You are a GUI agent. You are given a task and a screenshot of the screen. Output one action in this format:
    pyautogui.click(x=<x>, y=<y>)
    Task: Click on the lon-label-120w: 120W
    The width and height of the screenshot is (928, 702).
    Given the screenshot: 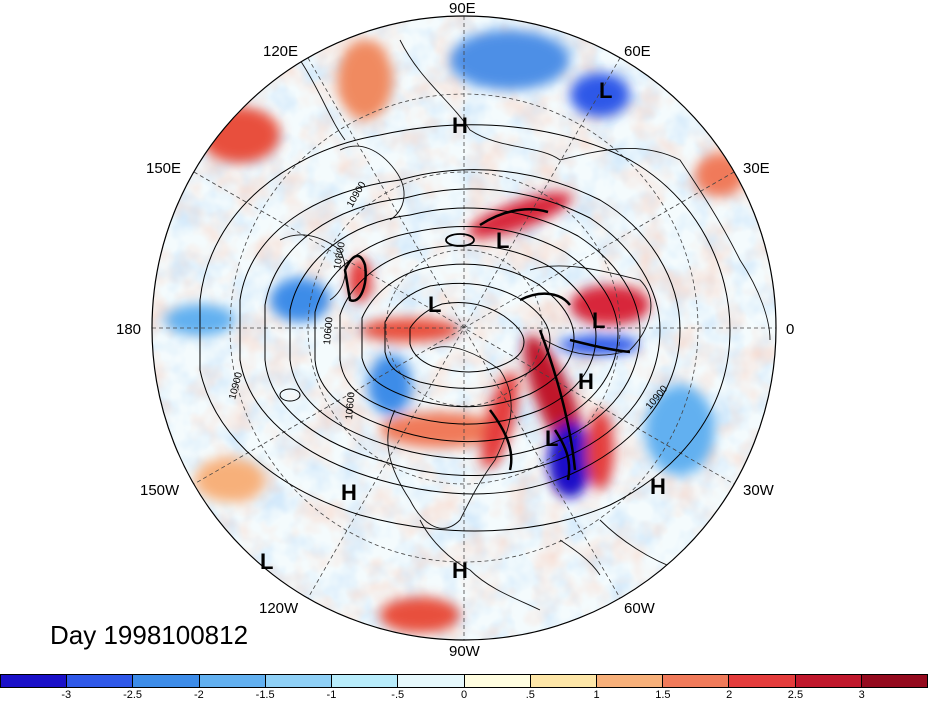 What is the action you would take?
    pyautogui.click(x=279, y=608)
    